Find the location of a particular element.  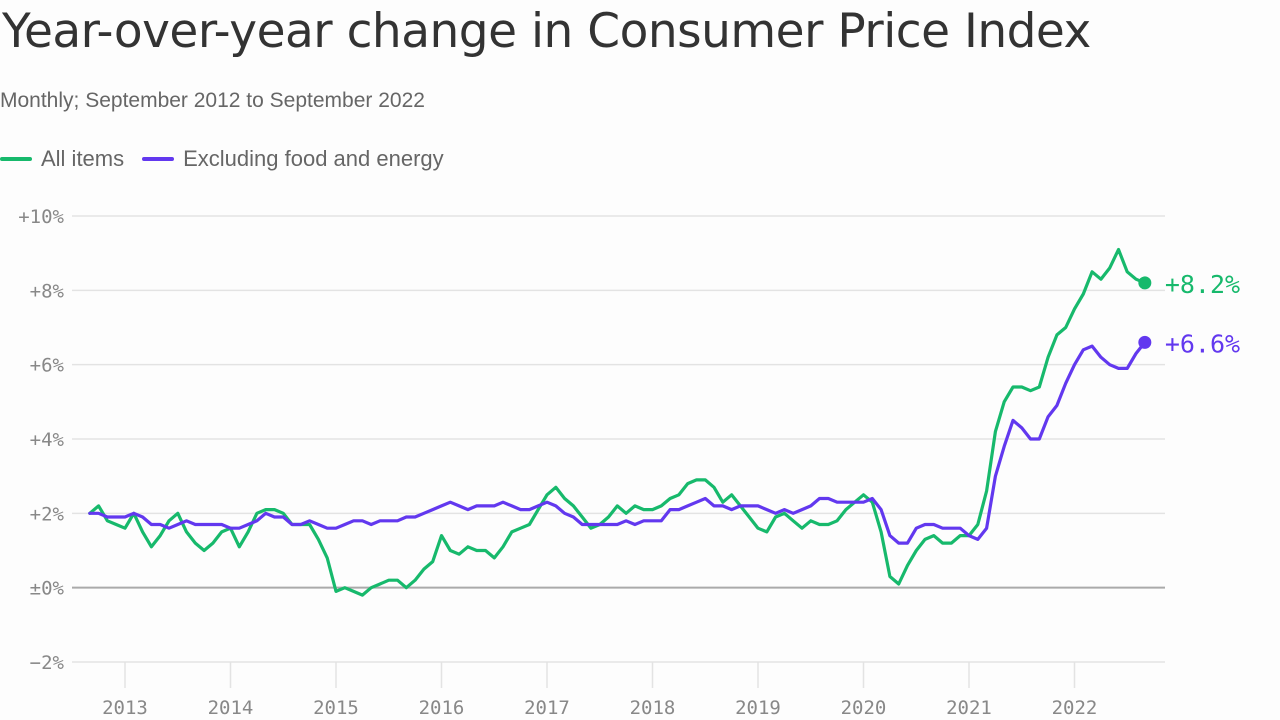

end-label-core: +6.6% is located at coordinates (1202, 343).